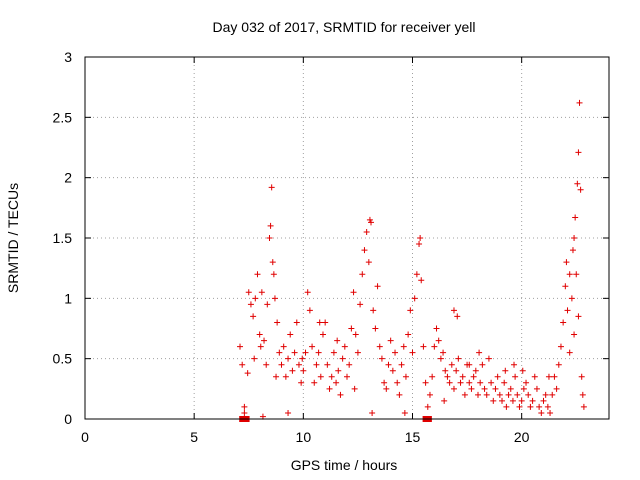 The height and width of the screenshot is (480, 640). I want to click on x-tick-label: 10, so click(304, 437).